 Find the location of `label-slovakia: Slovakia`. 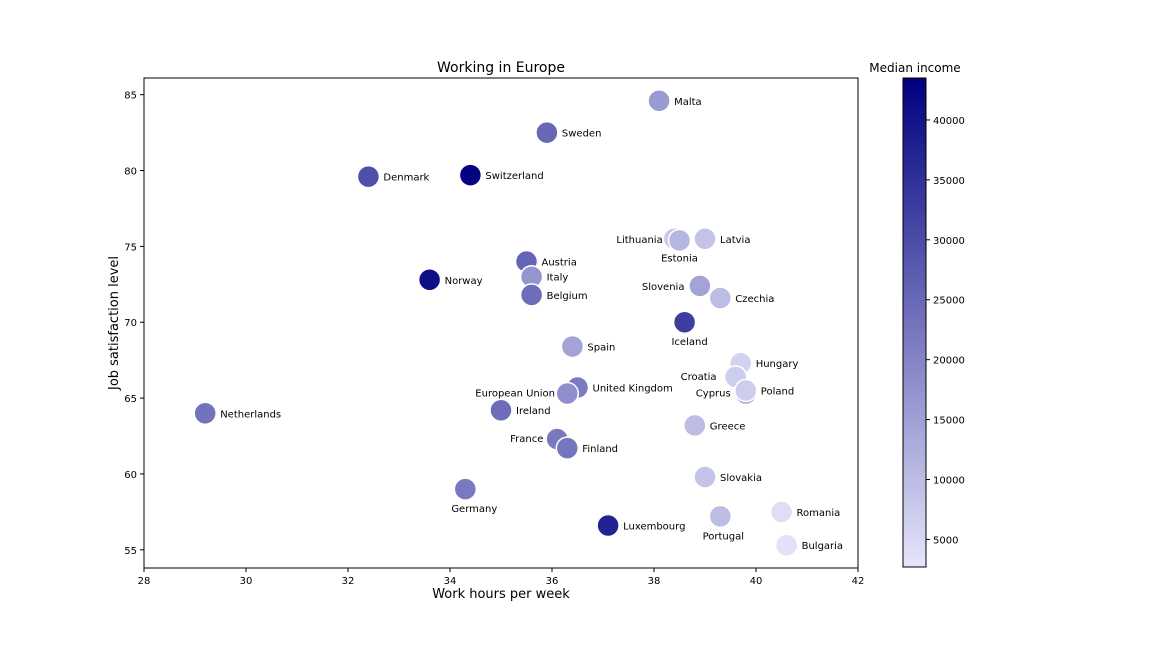

label-slovakia: Slovakia is located at coordinates (741, 478).